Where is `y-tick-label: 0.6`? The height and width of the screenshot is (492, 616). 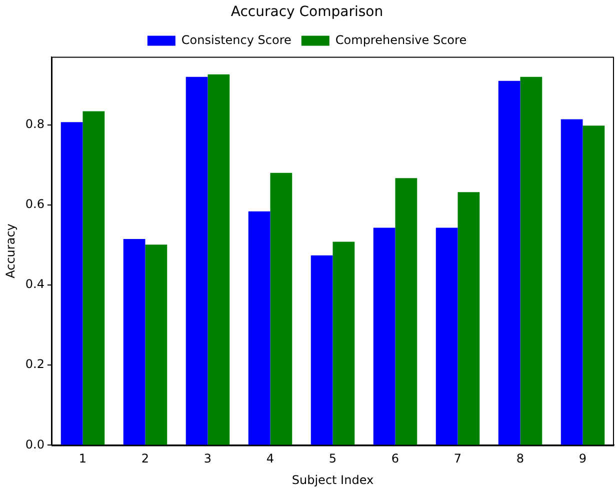 y-tick-label: 0.6 is located at coordinates (34, 204).